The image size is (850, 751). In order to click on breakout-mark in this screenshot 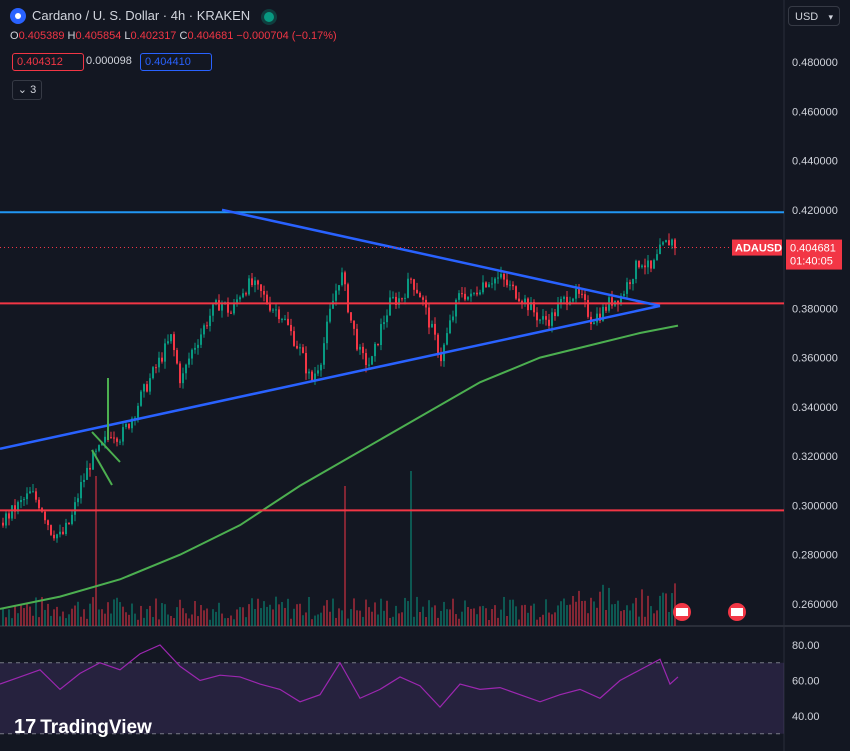, I will do `click(106, 447)`.